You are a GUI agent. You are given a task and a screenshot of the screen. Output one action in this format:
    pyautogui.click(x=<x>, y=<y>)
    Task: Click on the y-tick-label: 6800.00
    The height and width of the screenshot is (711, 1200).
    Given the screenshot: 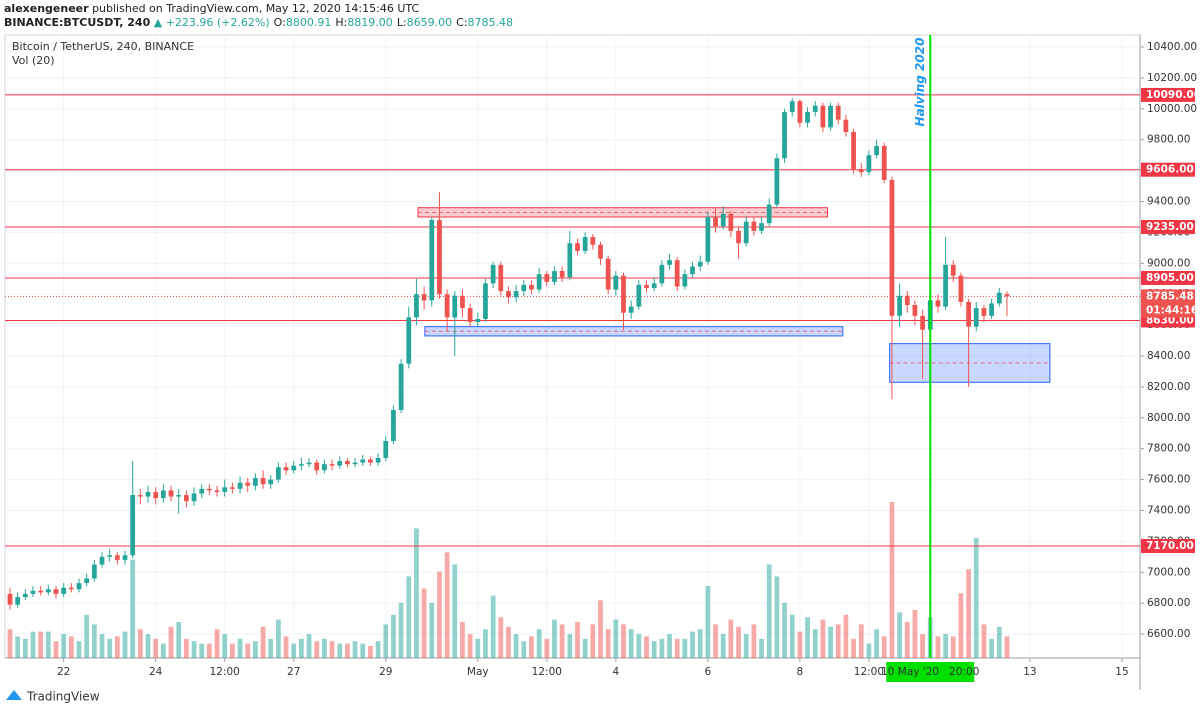 What is the action you would take?
    pyautogui.click(x=1168, y=603)
    